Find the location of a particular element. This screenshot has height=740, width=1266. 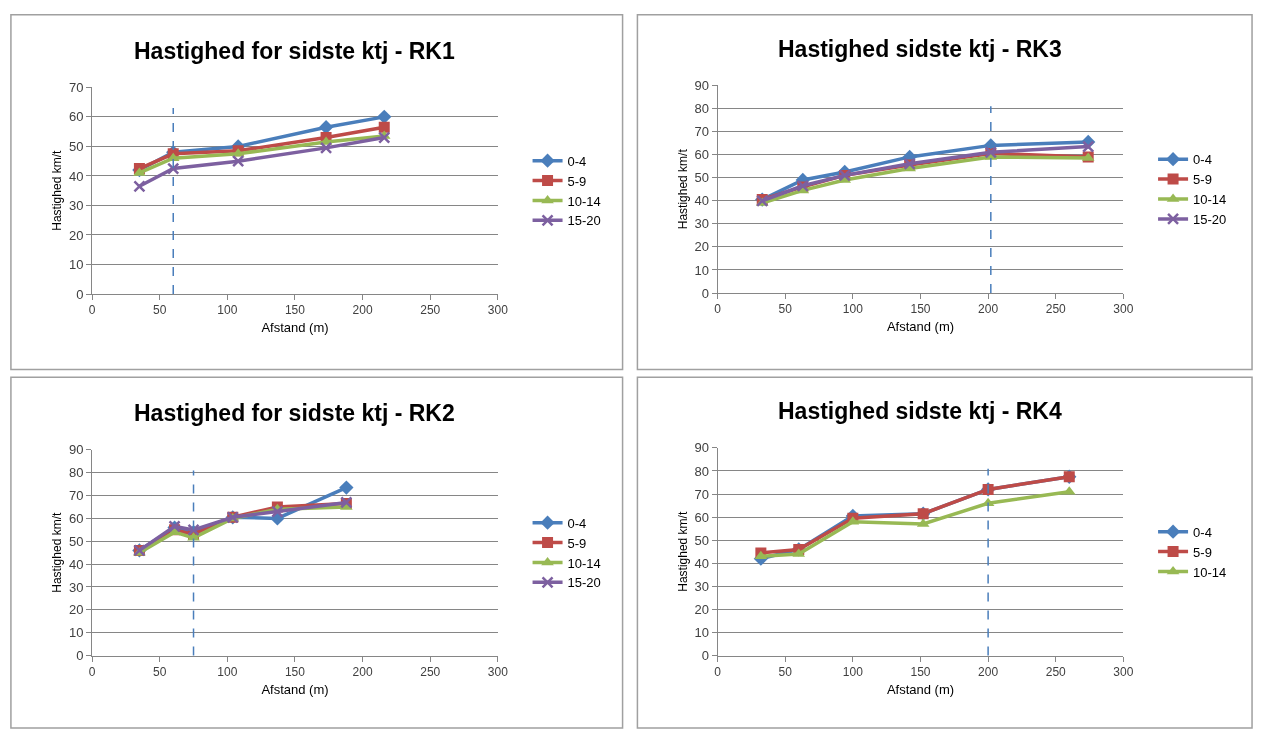

chart-title: Hastighed for sidste ktj - RK2 is located at coordinates (294, 413).